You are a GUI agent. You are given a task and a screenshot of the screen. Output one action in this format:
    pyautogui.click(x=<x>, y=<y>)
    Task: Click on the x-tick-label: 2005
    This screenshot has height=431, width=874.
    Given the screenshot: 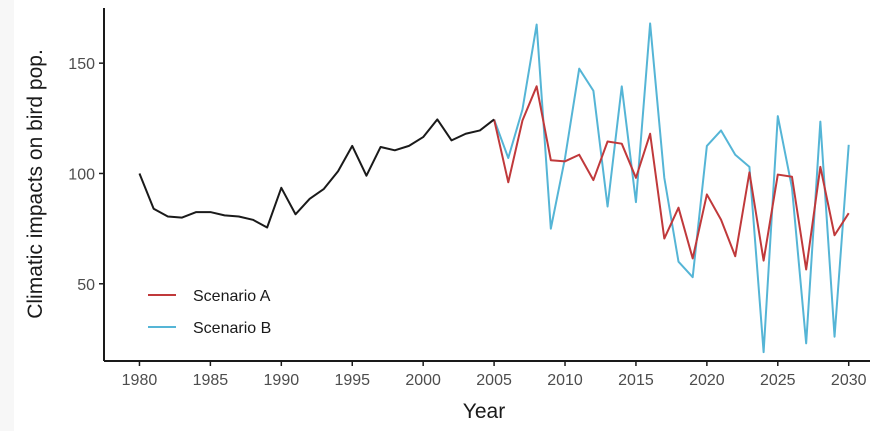 What is the action you would take?
    pyautogui.click(x=494, y=380)
    